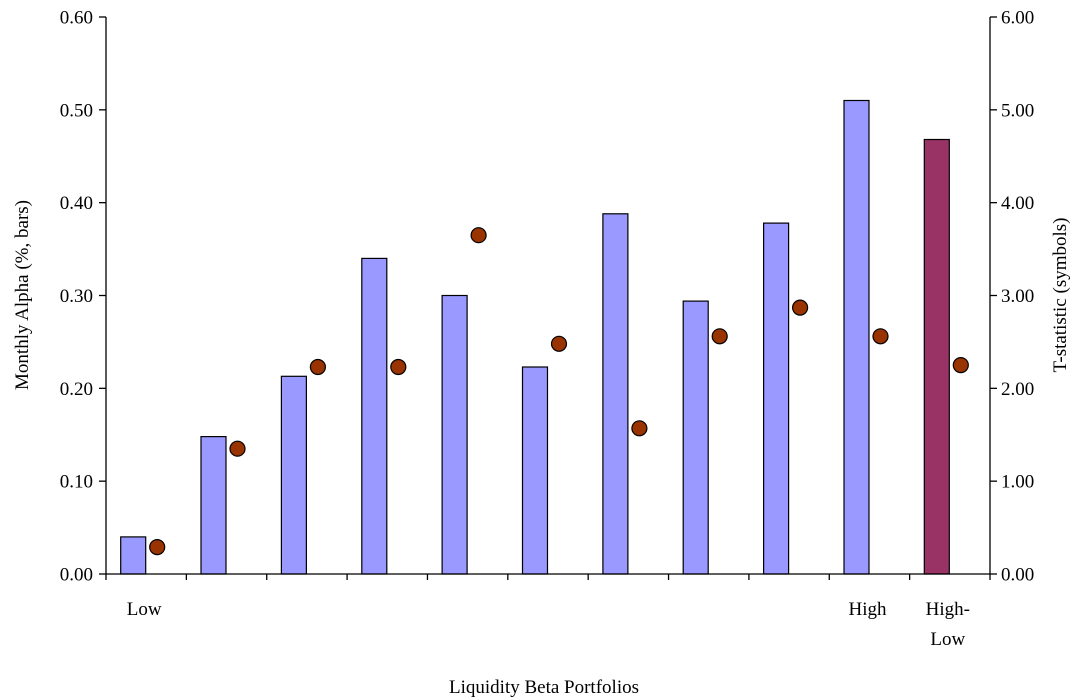  I want to click on y-tick-label: 0.00, so click(76, 575).